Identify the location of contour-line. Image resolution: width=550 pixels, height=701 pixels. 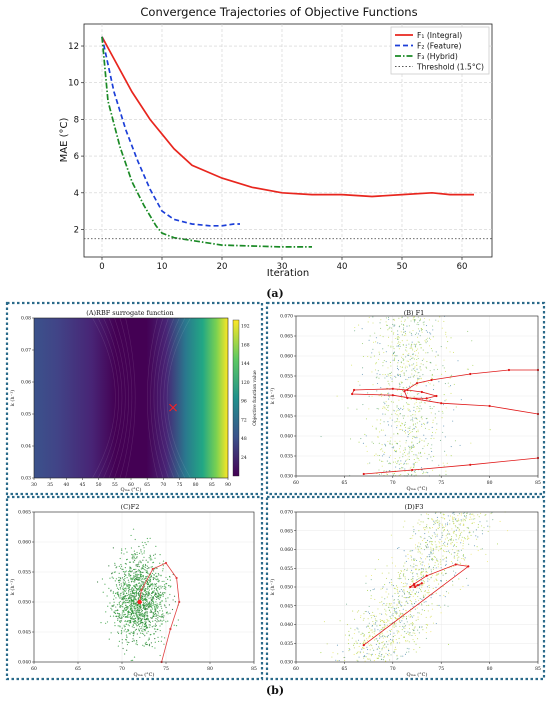
(178, 398).